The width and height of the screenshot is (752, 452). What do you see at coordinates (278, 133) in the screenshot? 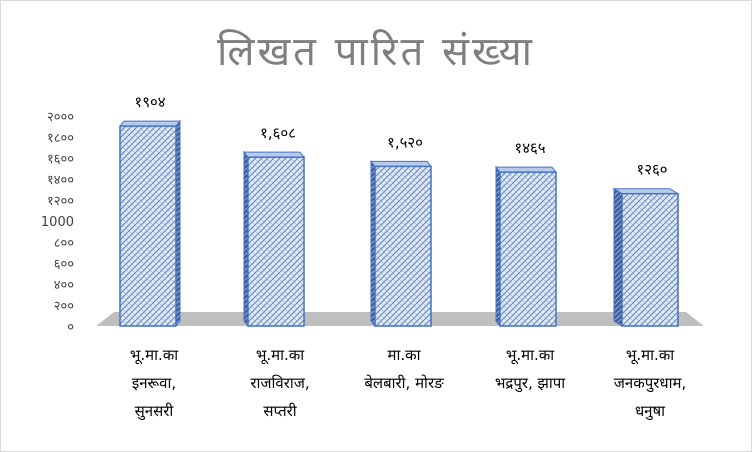
I see `data-label: १,६०८` at bounding box center [278, 133].